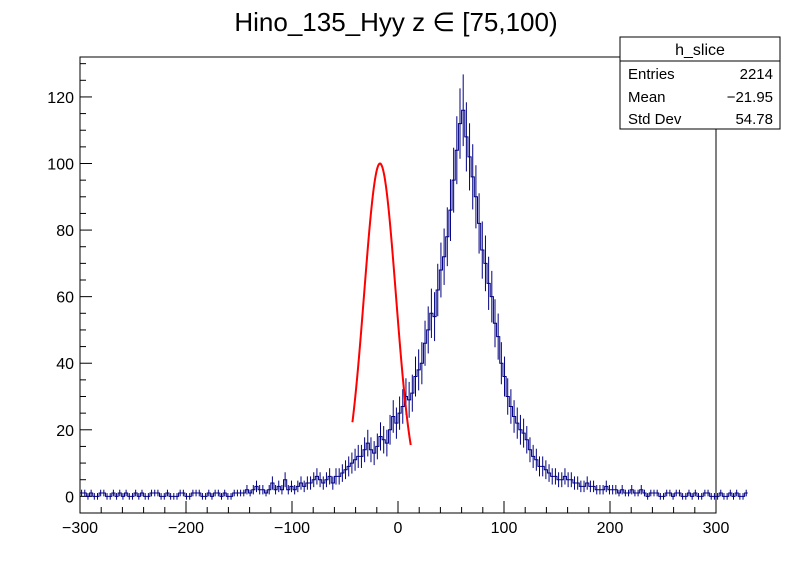 The image size is (796, 572). I want to click on y-tick-label: 80, so click(65, 231).